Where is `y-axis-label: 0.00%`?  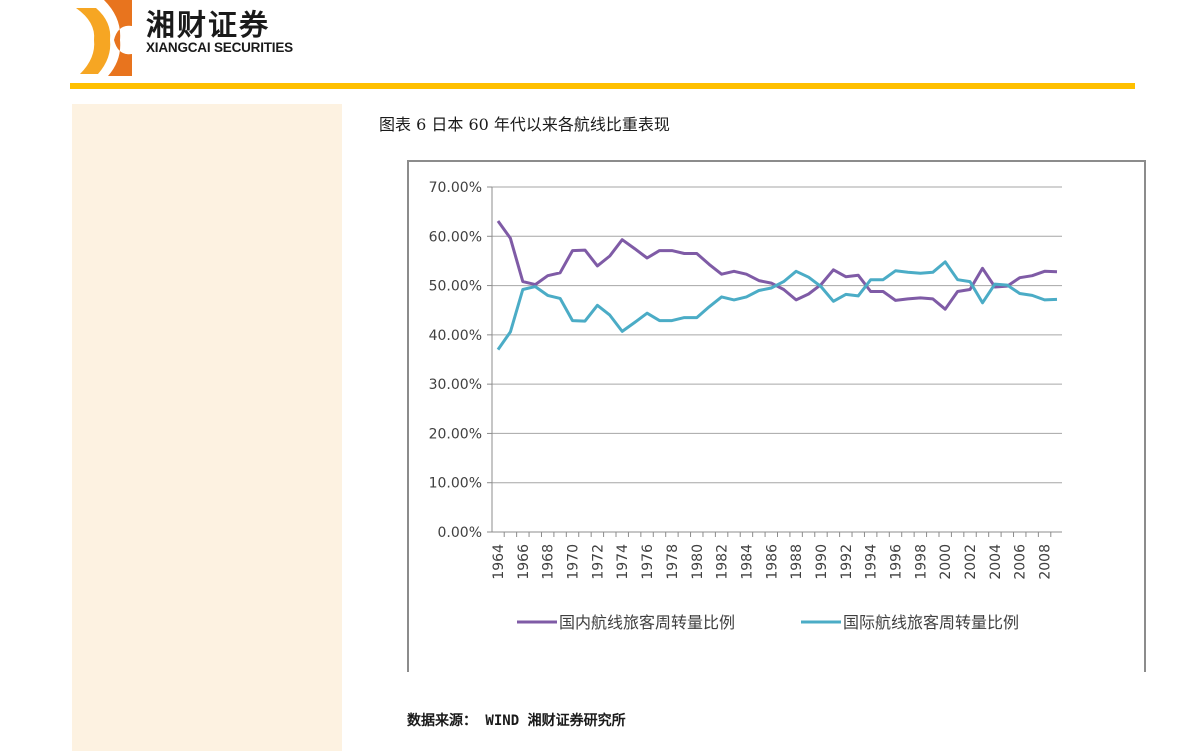 y-axis-label: 0.00% is located at coordinates (460, 533).